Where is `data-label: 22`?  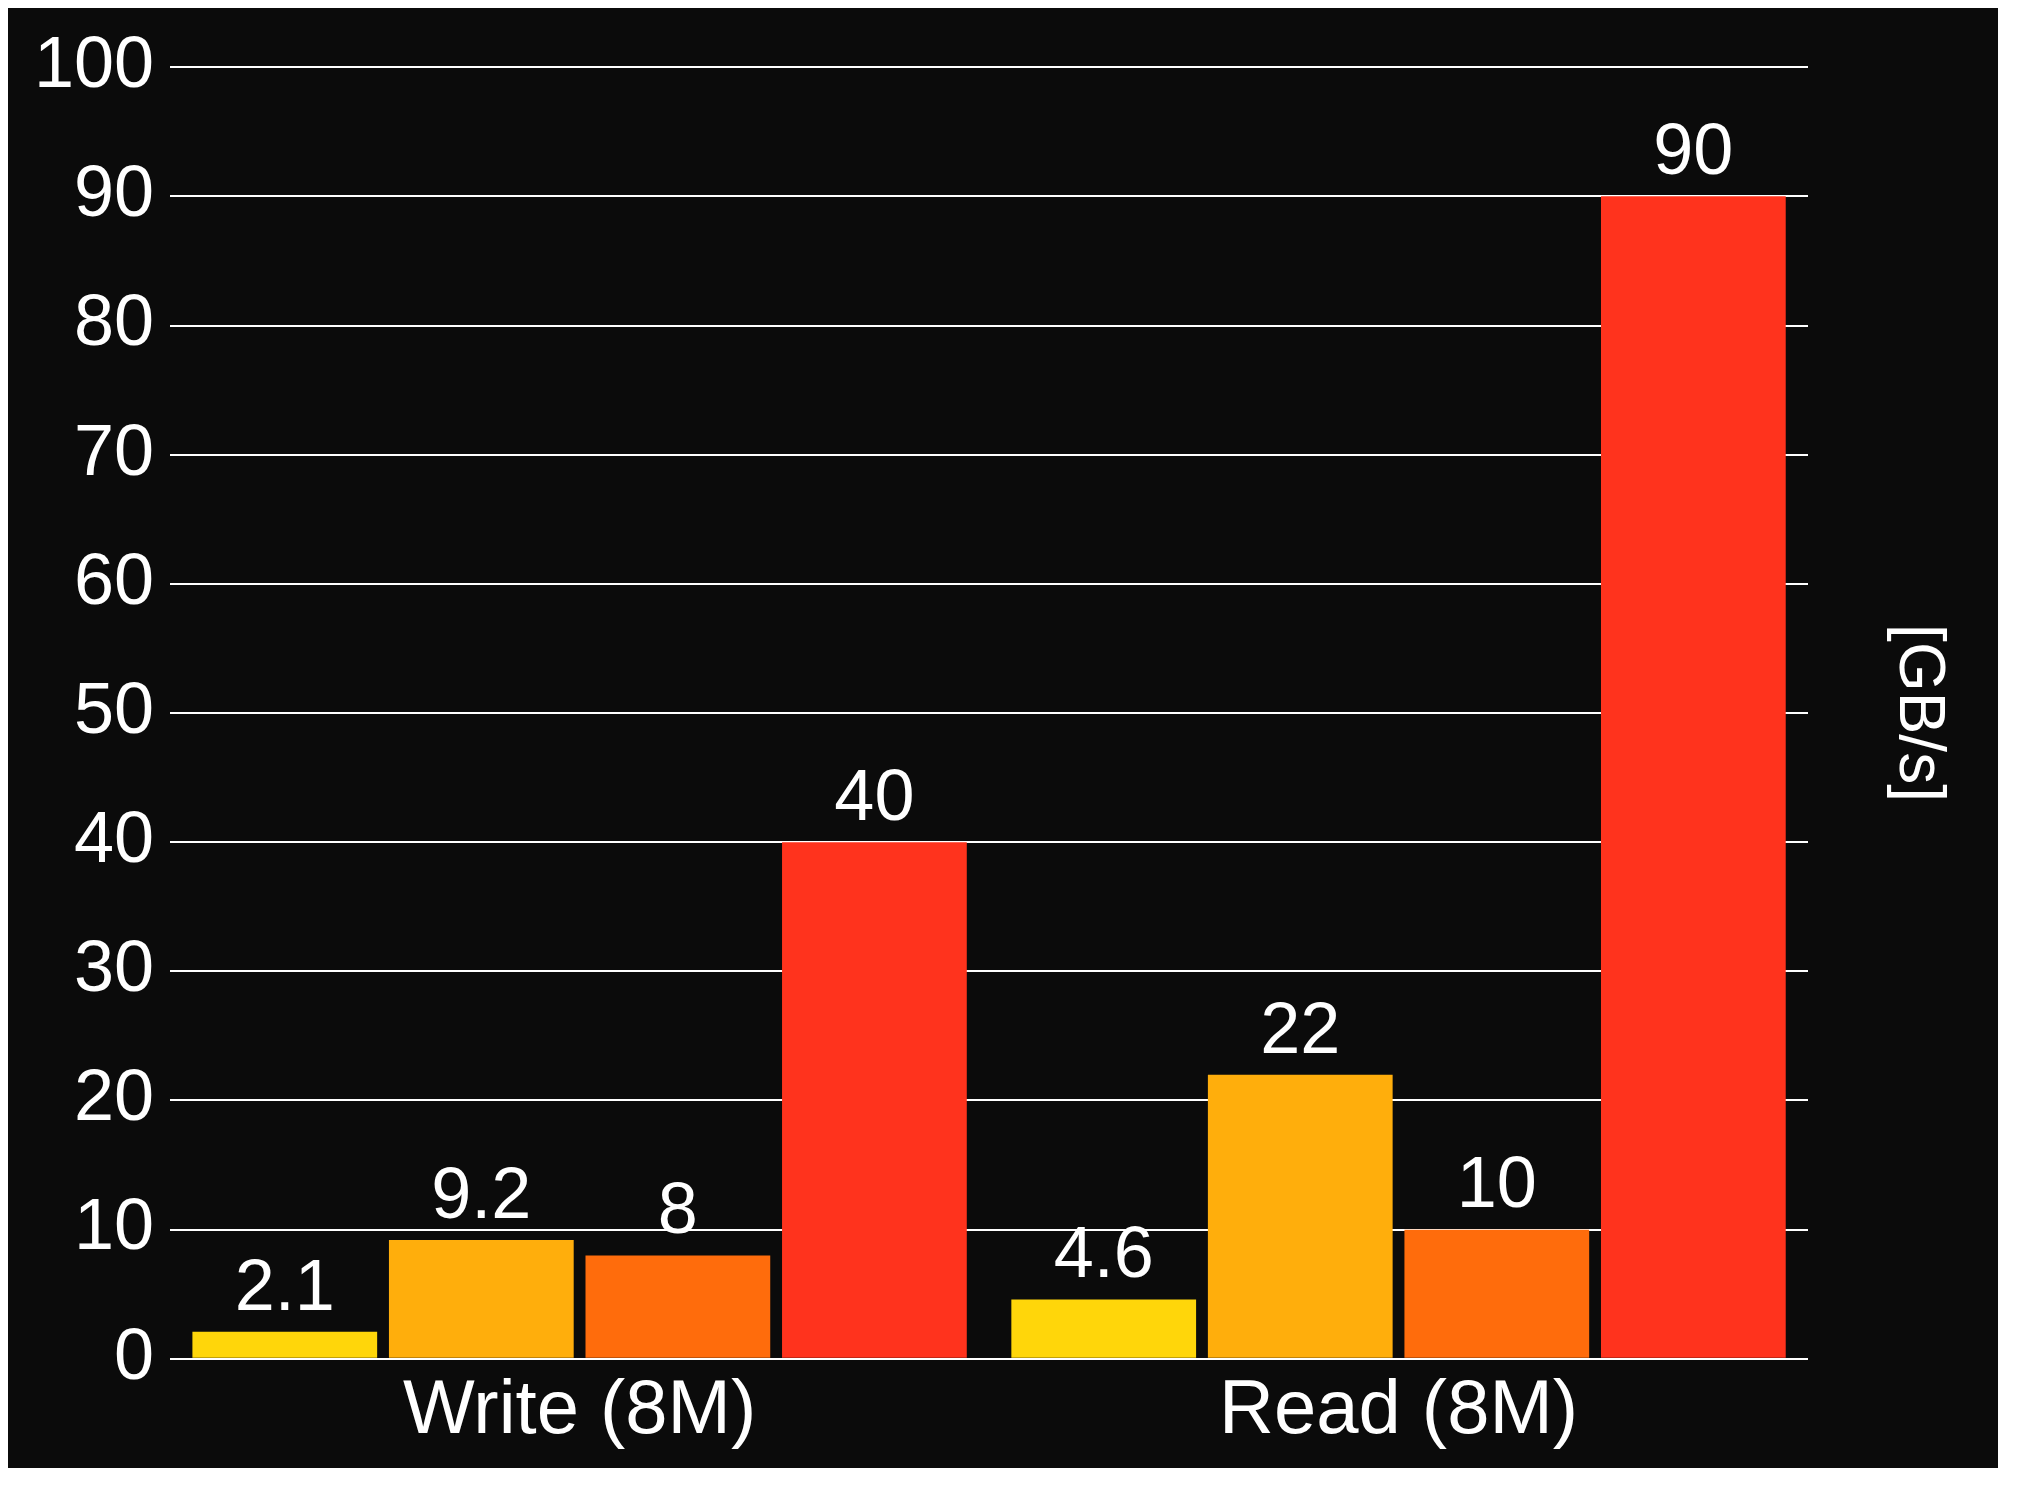 data-label: 22 is located at coordinates (1300, 1027).